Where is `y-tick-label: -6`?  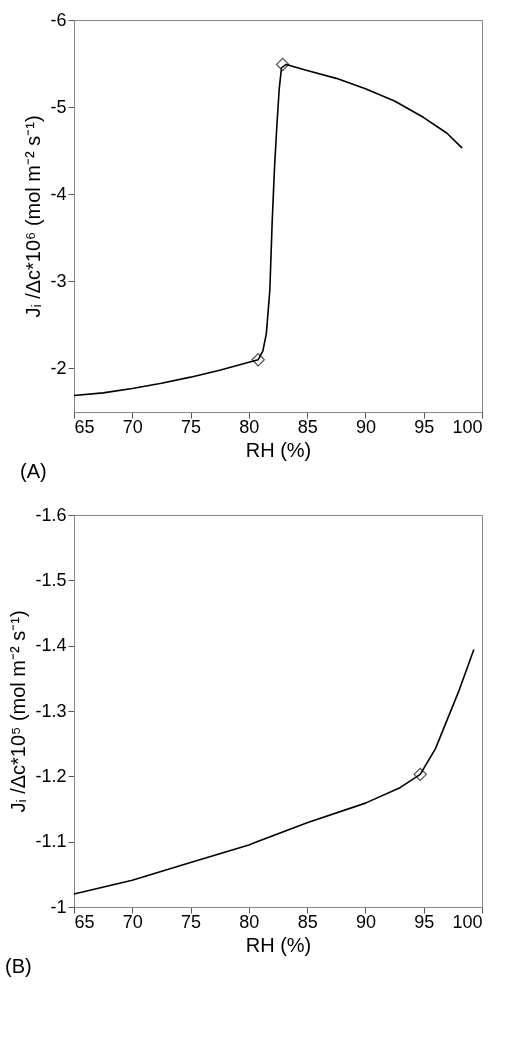
y-tick-label: -6 is located at coordinates (58, 19).